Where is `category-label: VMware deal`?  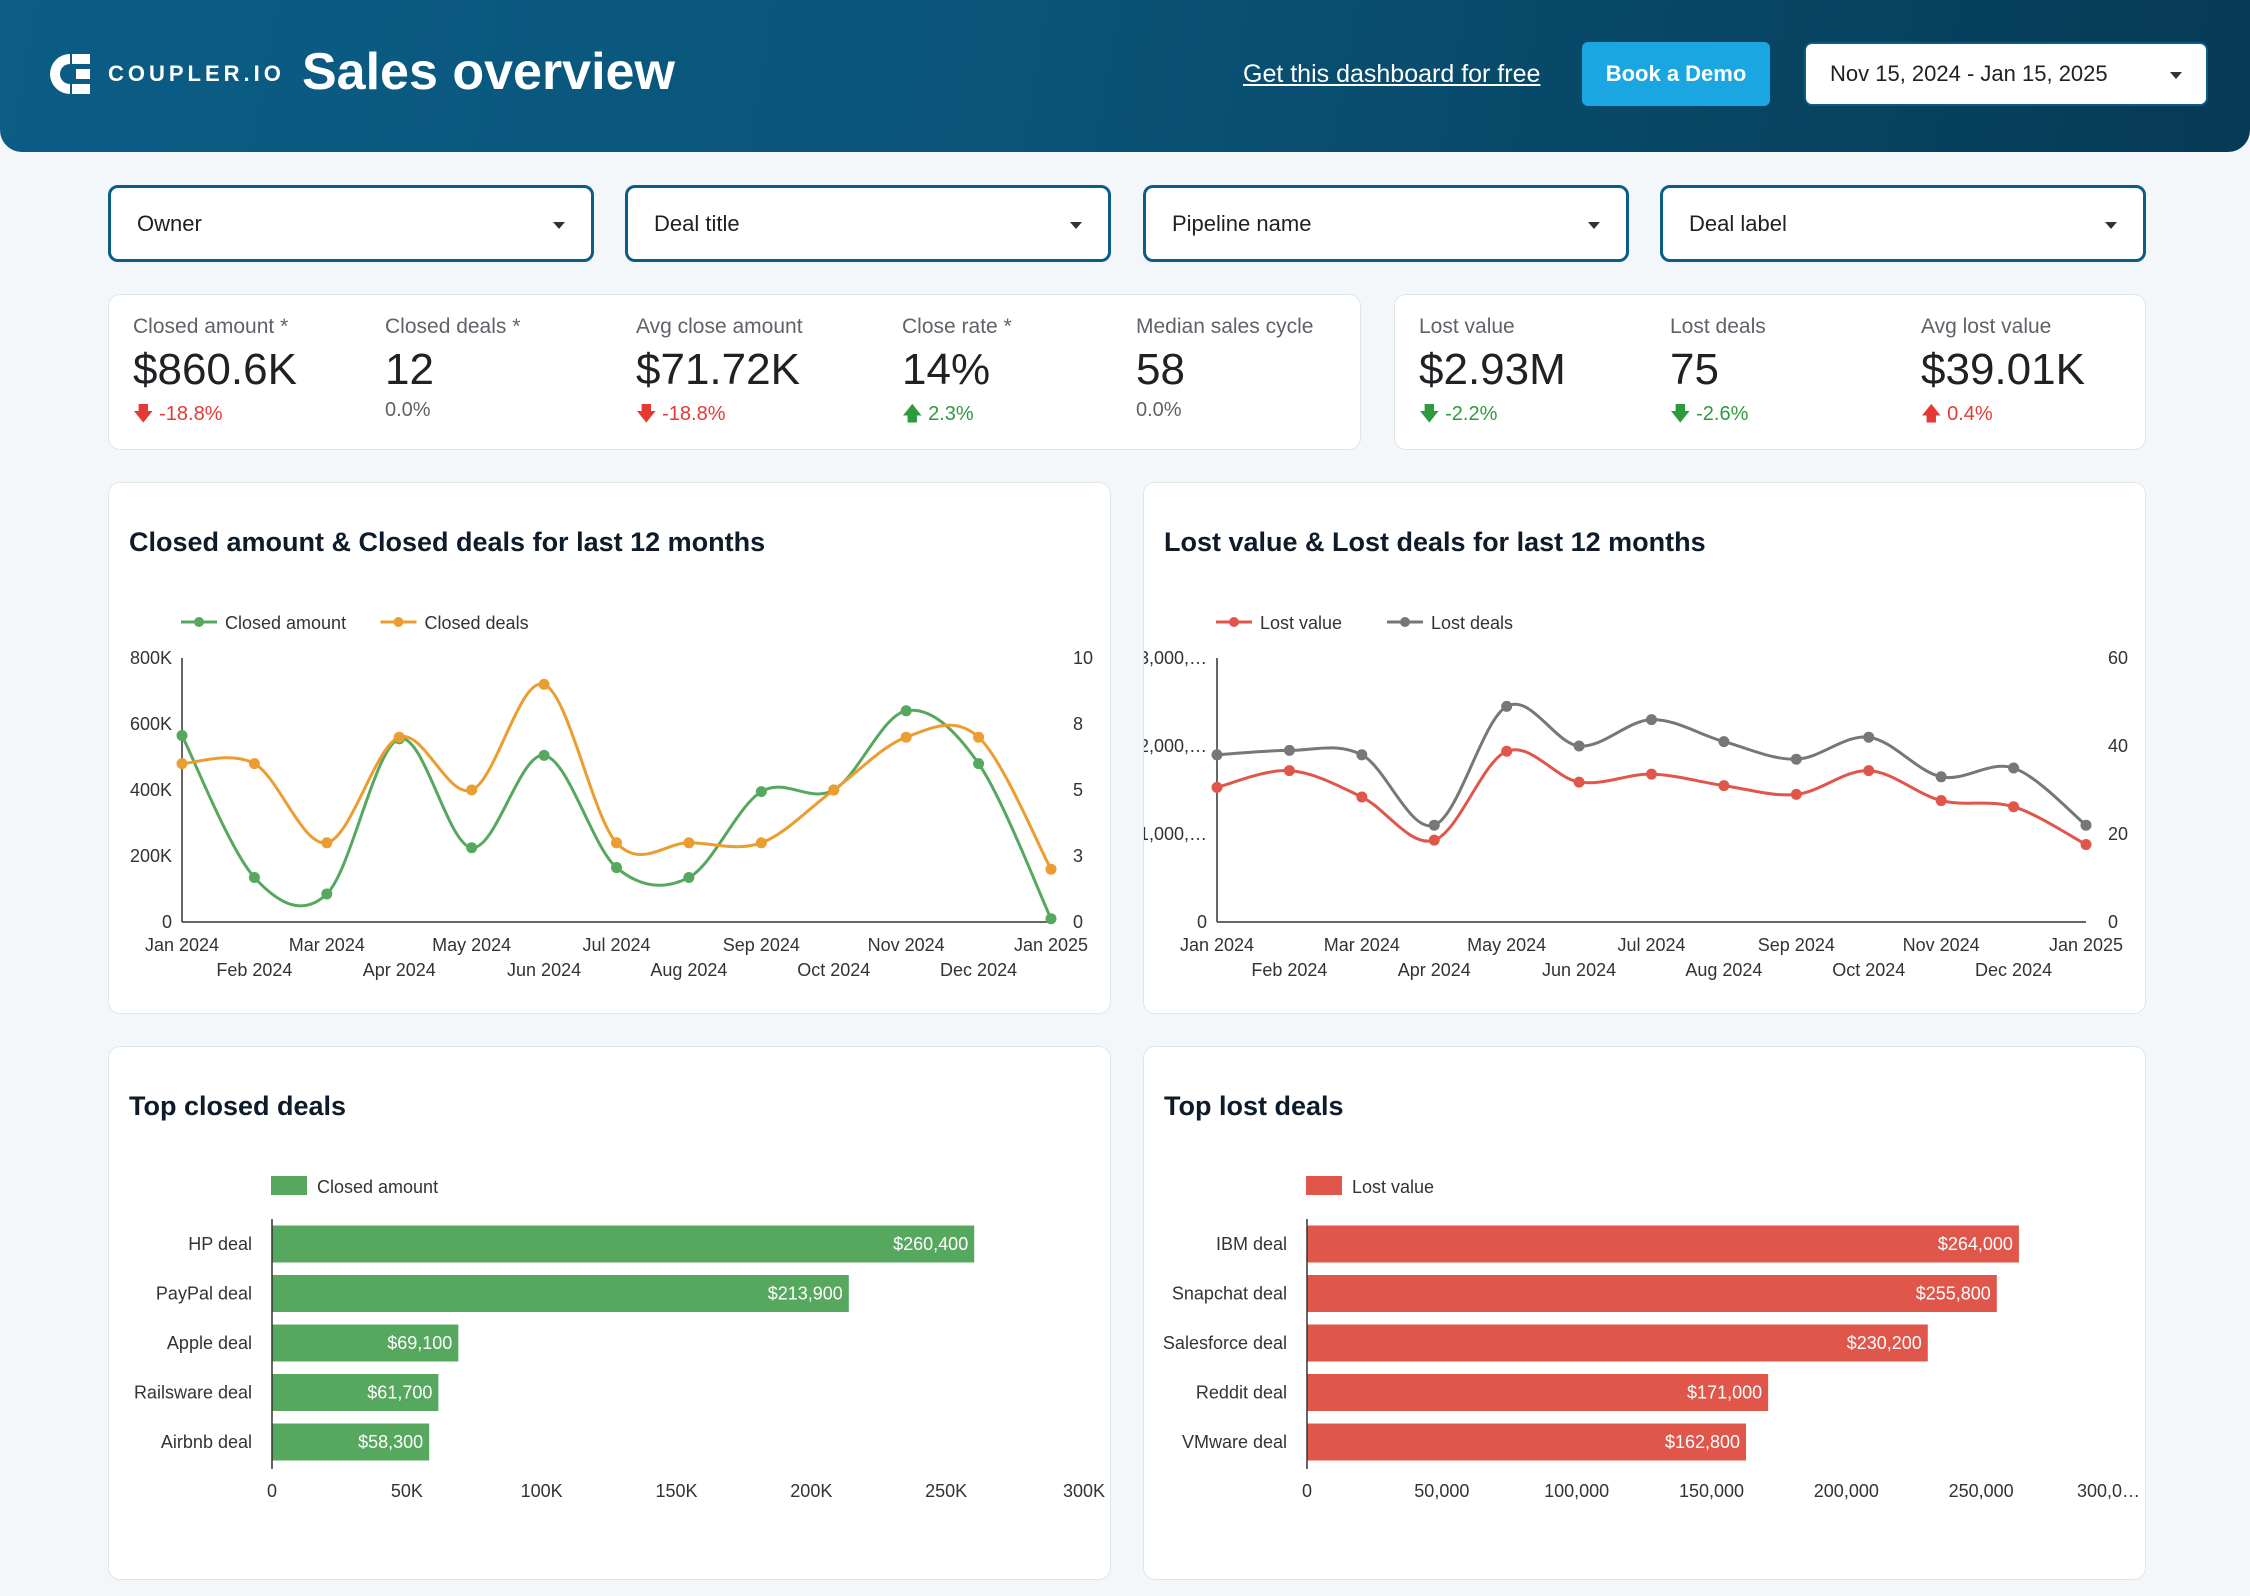
category-label: VMware deal is located at coordinates (1234, 1442).